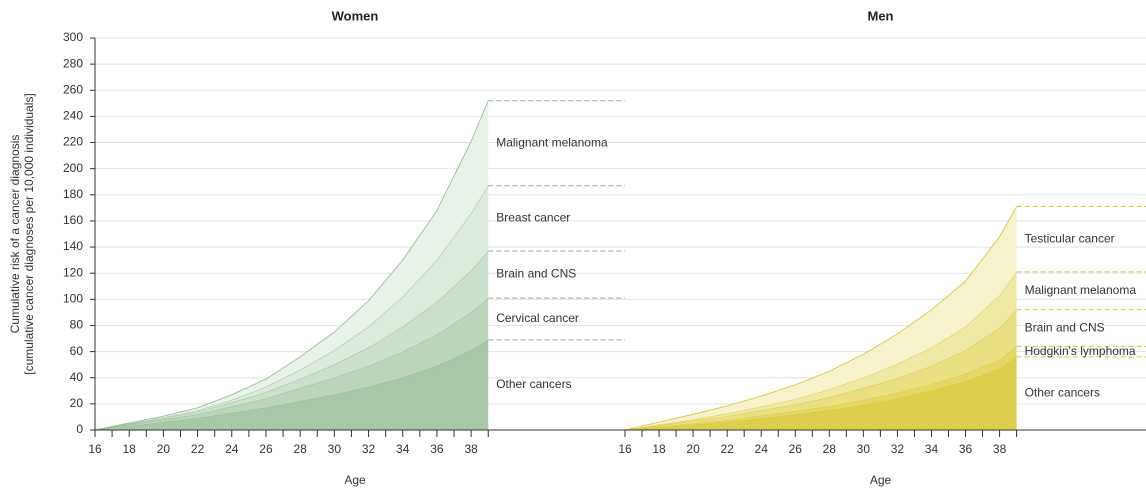 The image size is (1146, 490). What do you see at coordinates (77, 377) in the screenshot?
I see `y-tick-label: 40` at bounding box center [77, 377].